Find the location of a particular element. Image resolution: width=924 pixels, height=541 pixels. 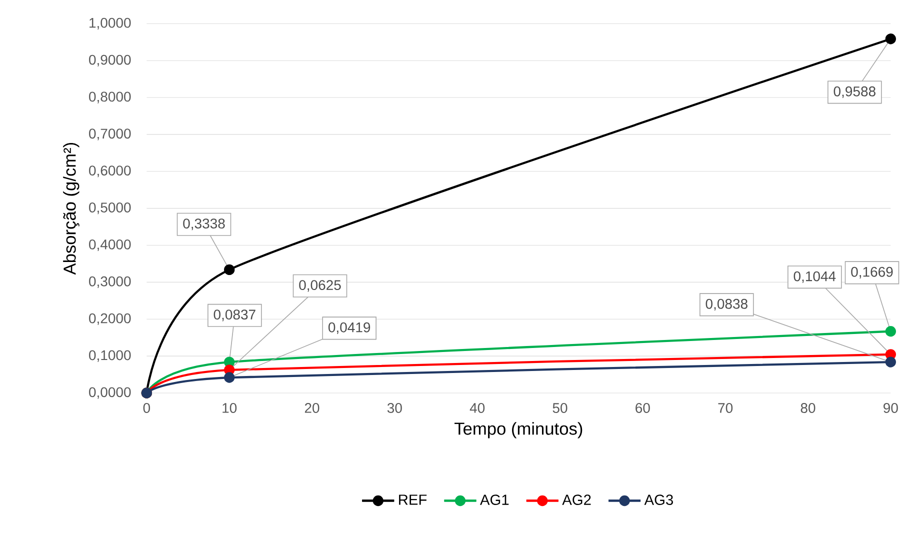

x-tick-label: 0 is located at coordinates (146, 408).